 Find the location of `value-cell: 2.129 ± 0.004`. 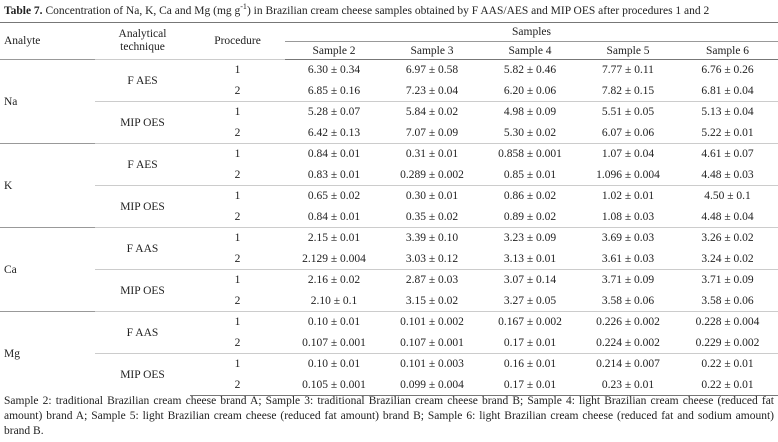

value-cell: 2.129 ± 0.004 is located at coordinates (334, 258).